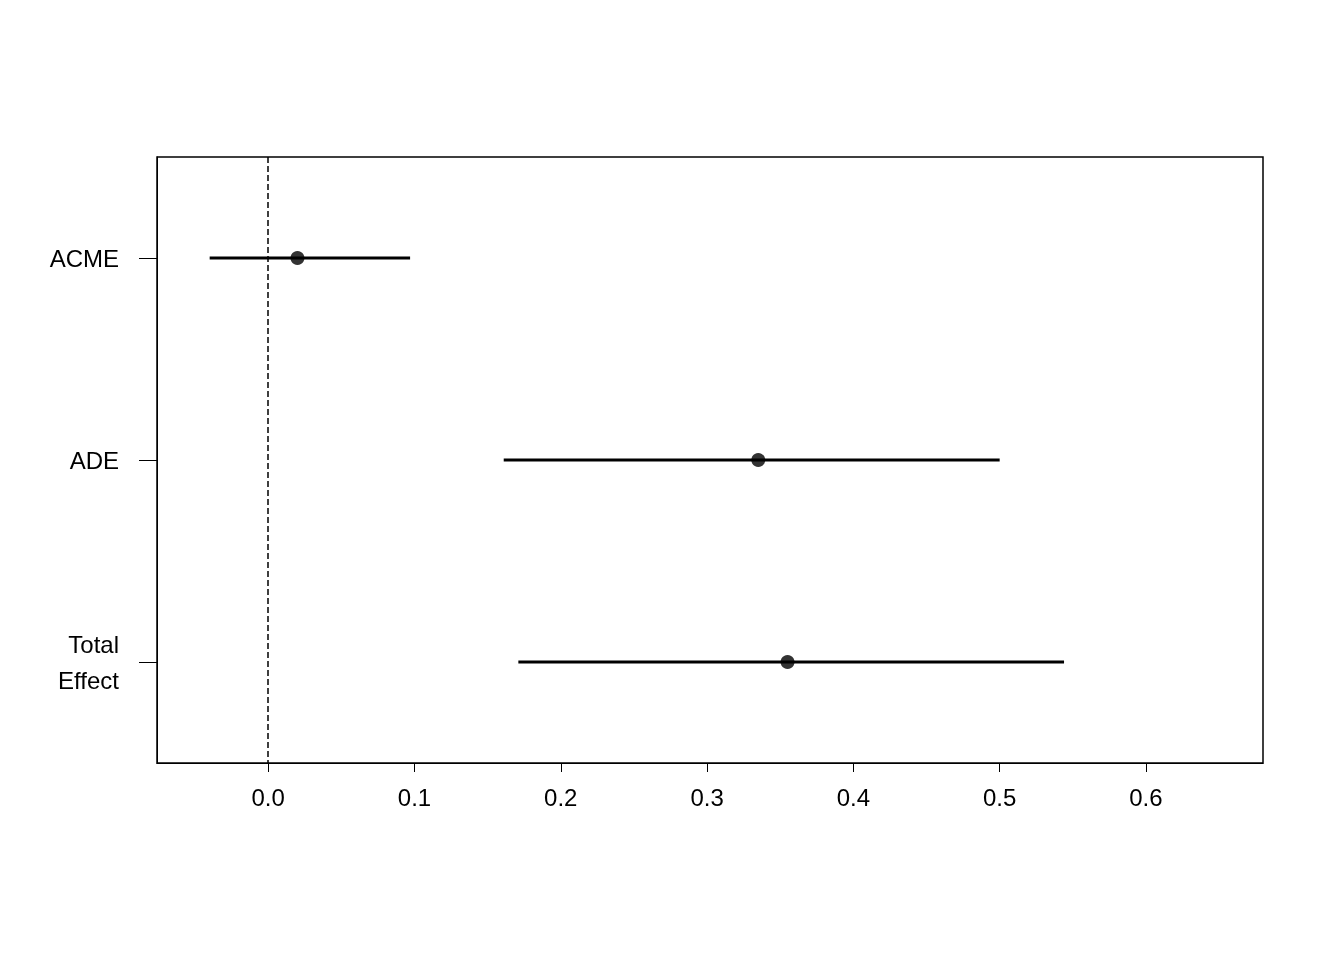  Describe the element at coordinates (853, 797) in the screenshot. I see `x-tick-label: 0.4` at that location.